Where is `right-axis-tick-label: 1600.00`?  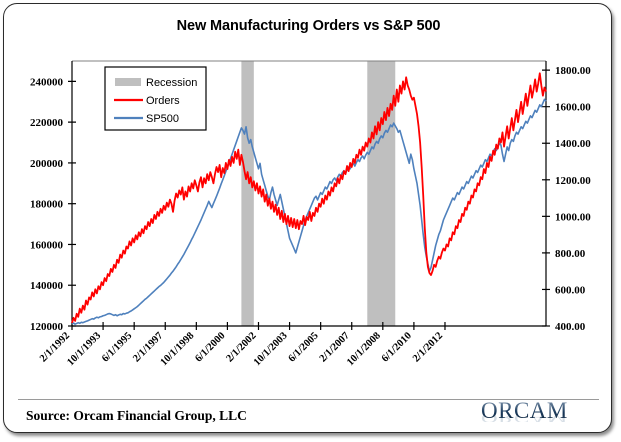 right-axis-tick-label: 1600.00 is located at coordinates (573, 108).